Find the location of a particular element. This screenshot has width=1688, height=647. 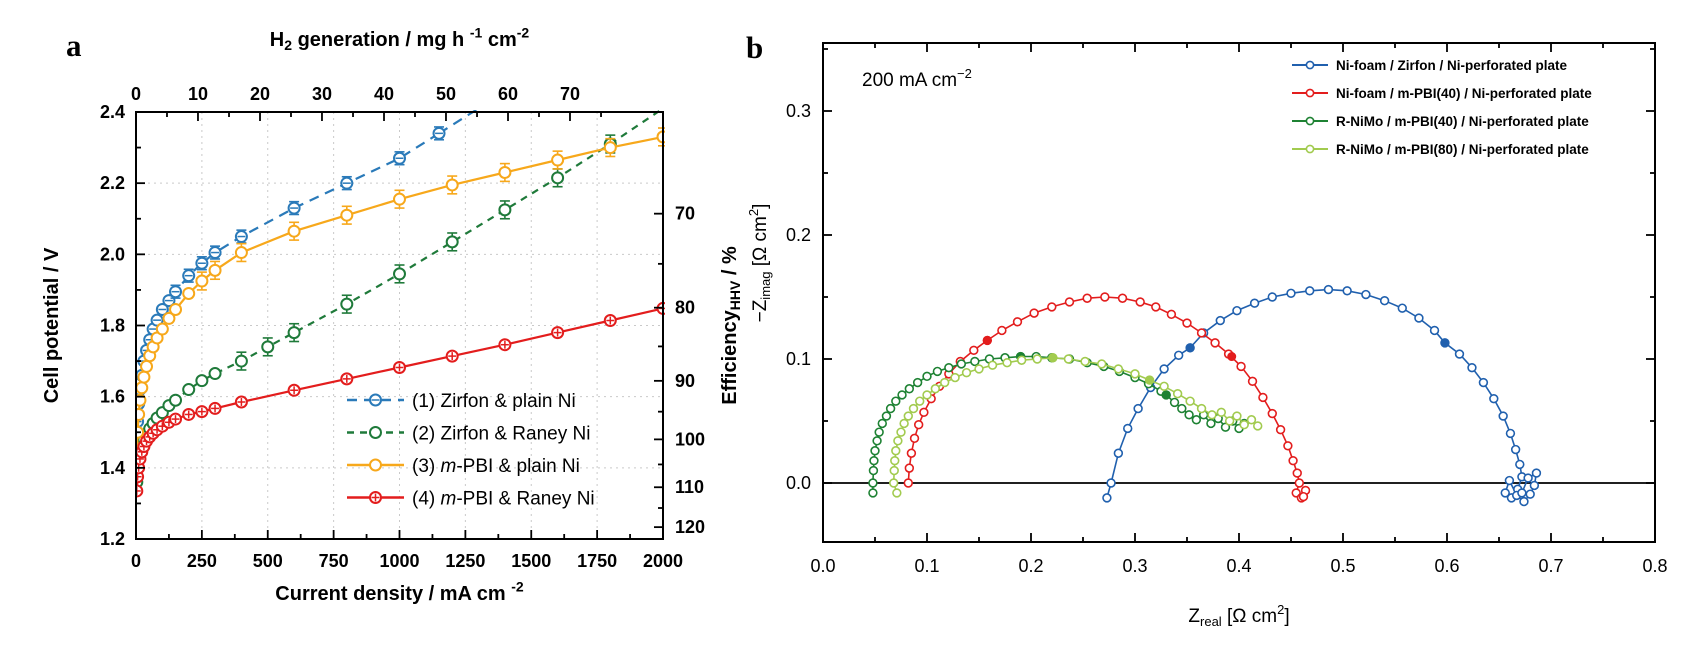

legend-item-mpbi-plain-ni: (3) m-PBI & plain Ni is located at coordinates (463, 466).